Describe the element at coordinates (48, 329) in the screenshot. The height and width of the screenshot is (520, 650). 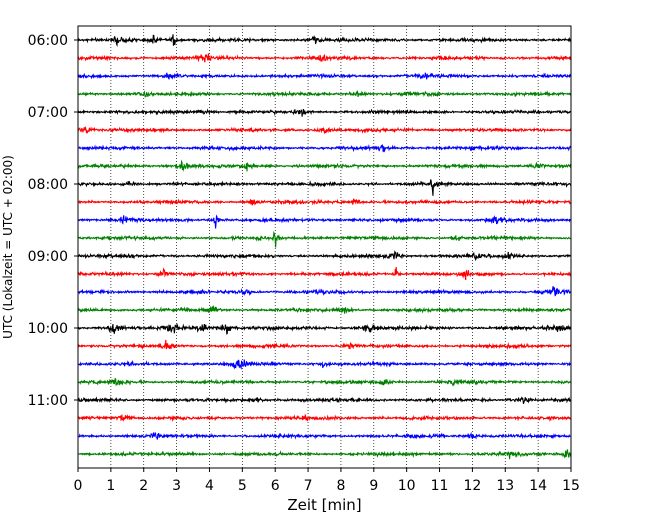
I see `y-tick-label: 10:00` at that location.